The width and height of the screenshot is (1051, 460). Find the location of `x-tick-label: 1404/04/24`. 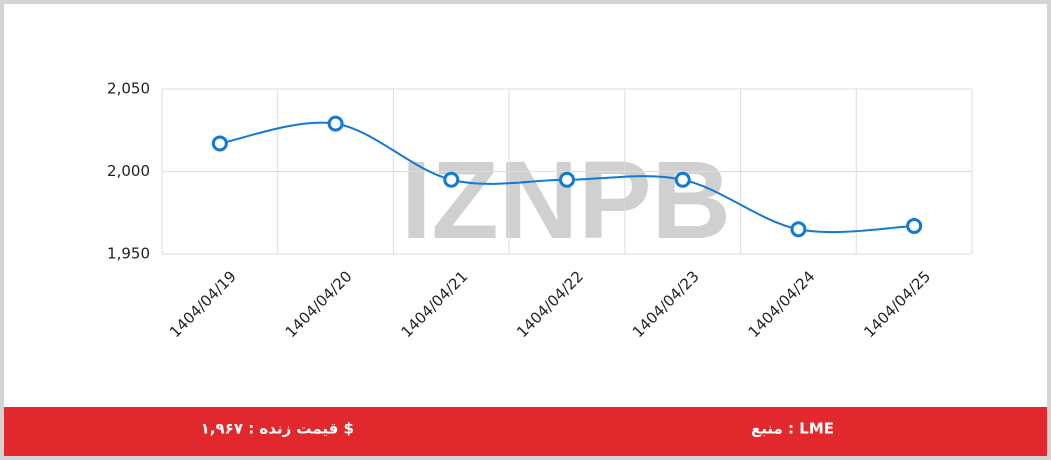

x-tick-label: 1404/04/24 is located at coordinates (782, 304).